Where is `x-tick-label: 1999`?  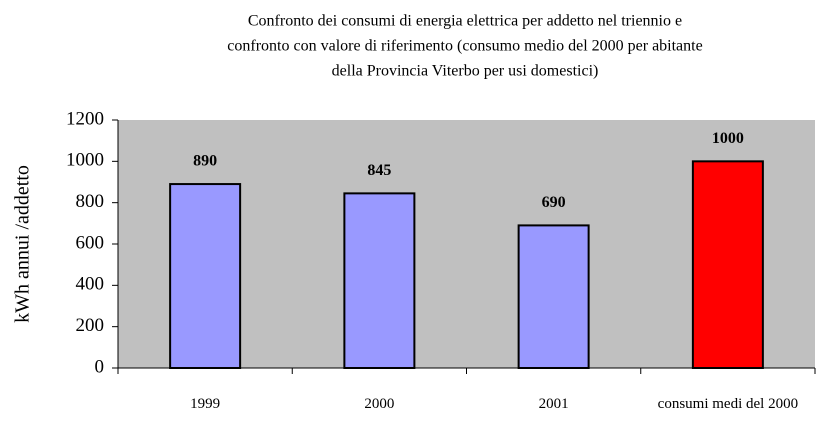 x-tick-label: 1999 is located at coordinates (205, 404).